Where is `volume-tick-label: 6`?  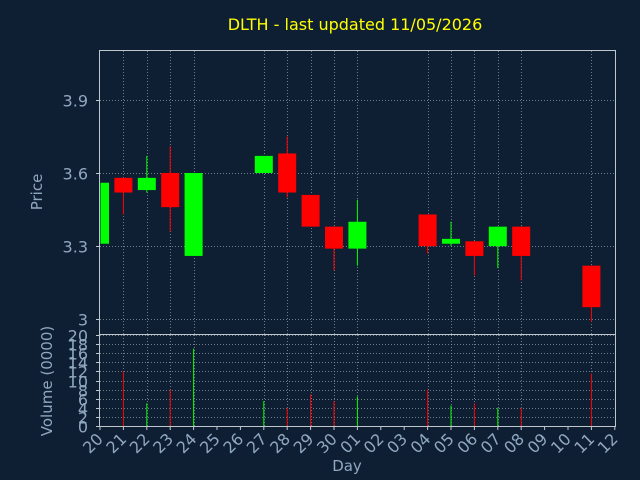
volume-tick-label: 6 is located at coordinates (83, 400).